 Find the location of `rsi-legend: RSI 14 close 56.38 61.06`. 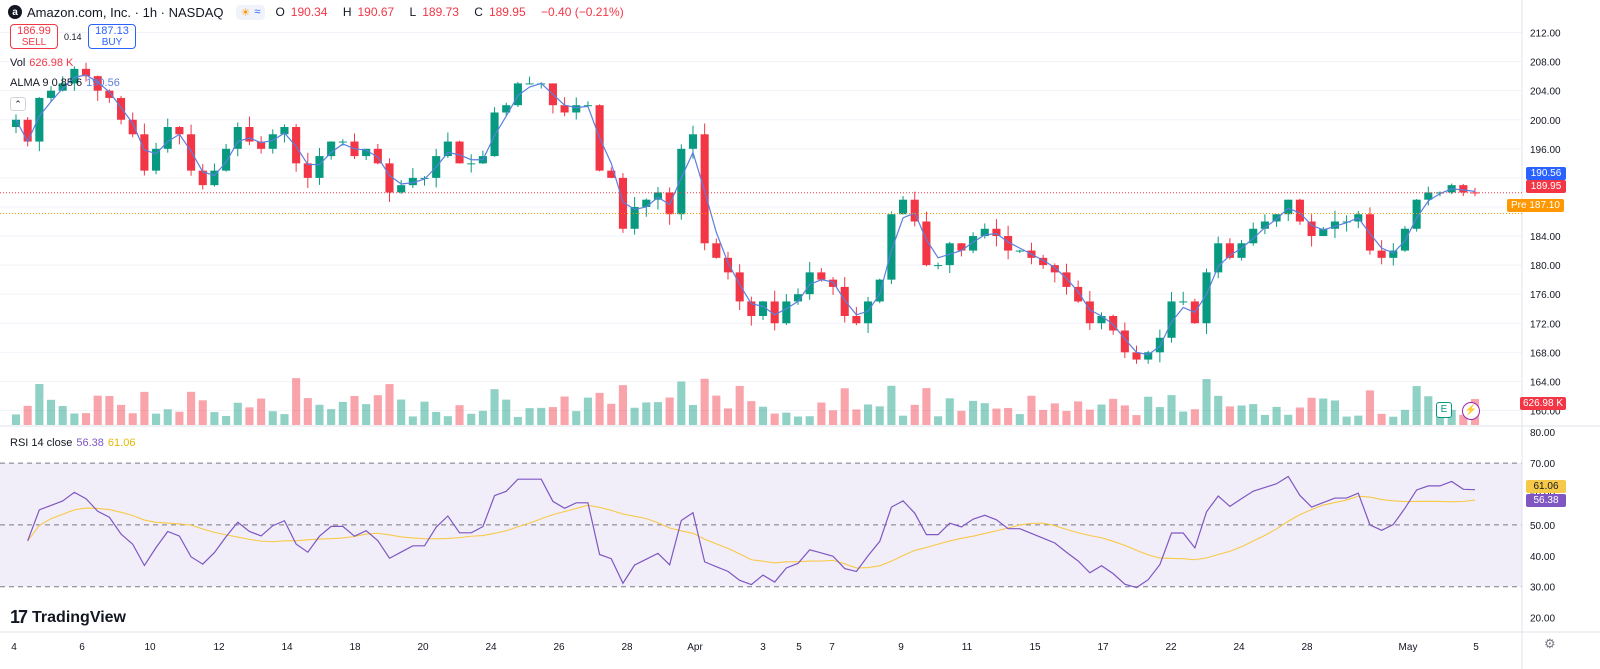

rsi-legend: RSI 14 close 56.38 61.06 is located at coordinates (73, 443).